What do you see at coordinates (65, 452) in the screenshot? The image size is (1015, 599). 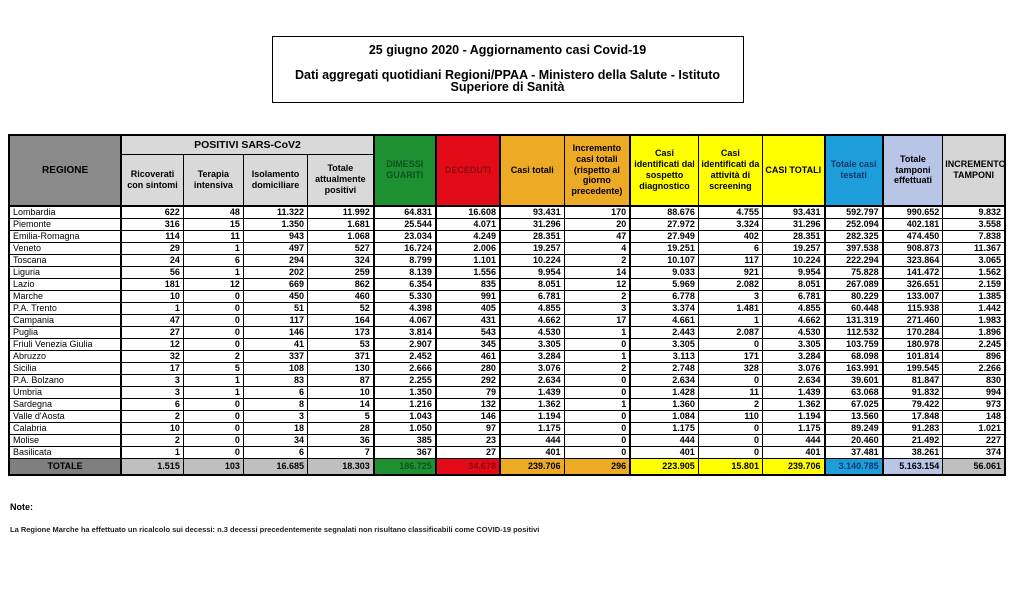 I see `region-cell: Basilicata` at bounding box center [65, 452].